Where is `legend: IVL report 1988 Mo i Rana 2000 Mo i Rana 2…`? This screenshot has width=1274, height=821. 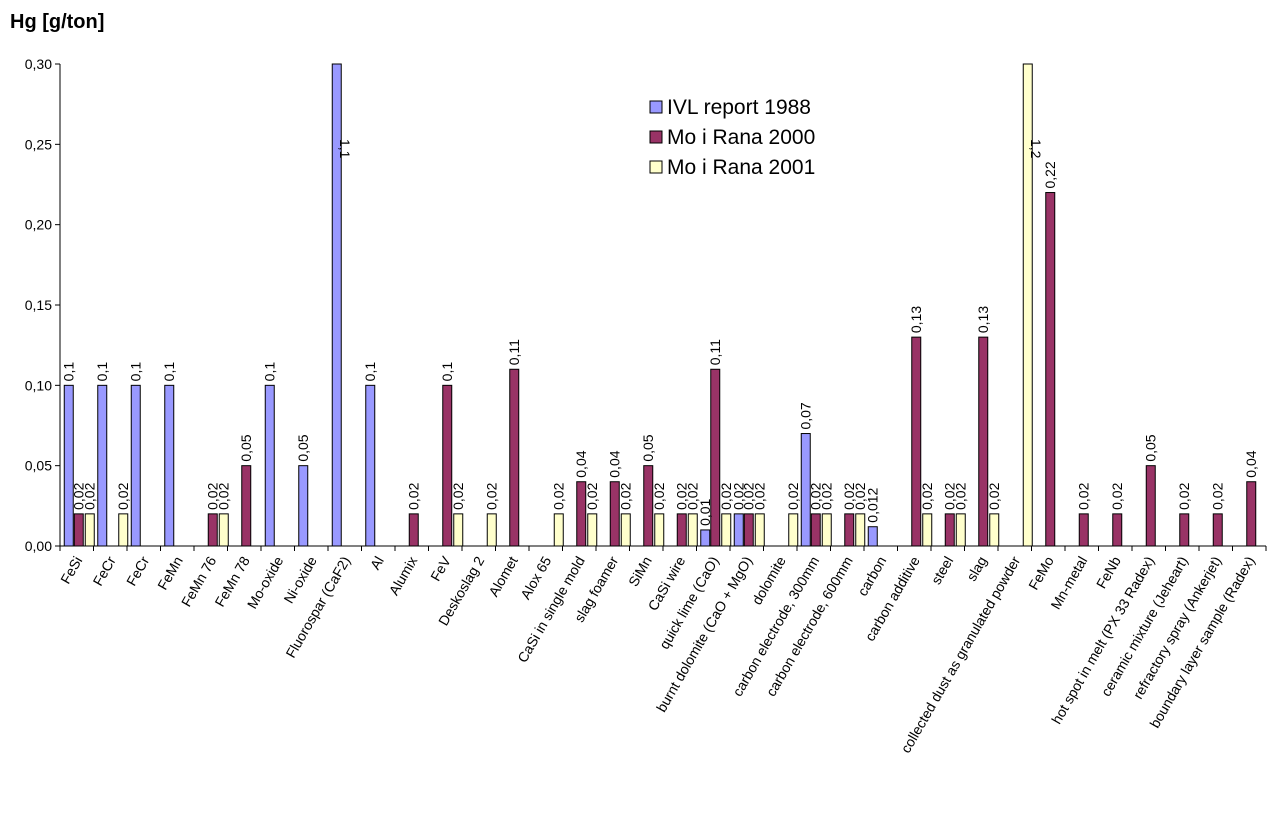
legend: IVL report 1988 Mo i Rana 2000 Mo i Rana 2… is located at coordinates (732, 137).